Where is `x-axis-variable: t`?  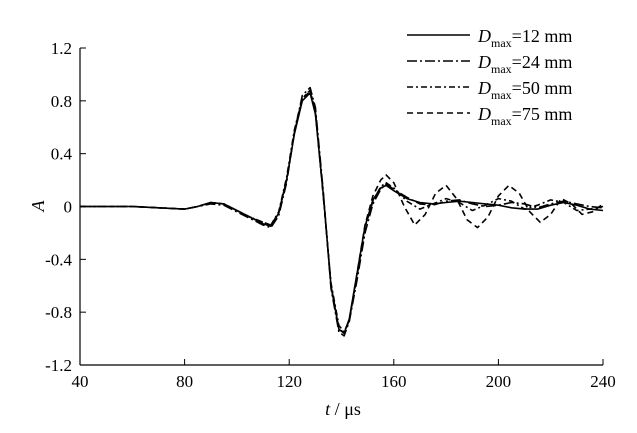 x-axis-variable: t is located at coordinates (328, 409).